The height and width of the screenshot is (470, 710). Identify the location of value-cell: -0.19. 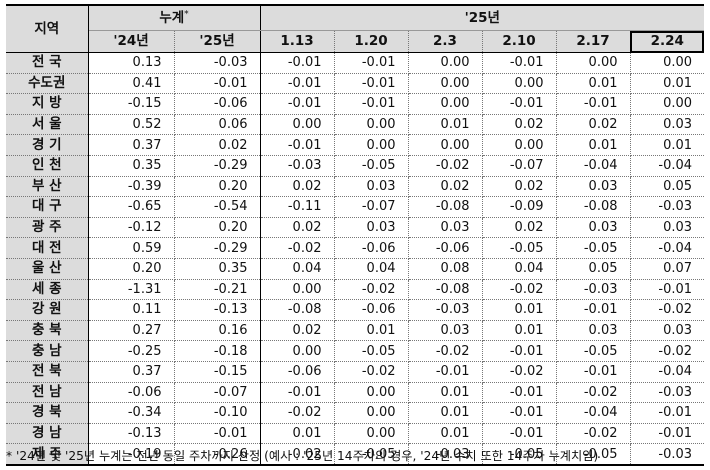
(131, 454).